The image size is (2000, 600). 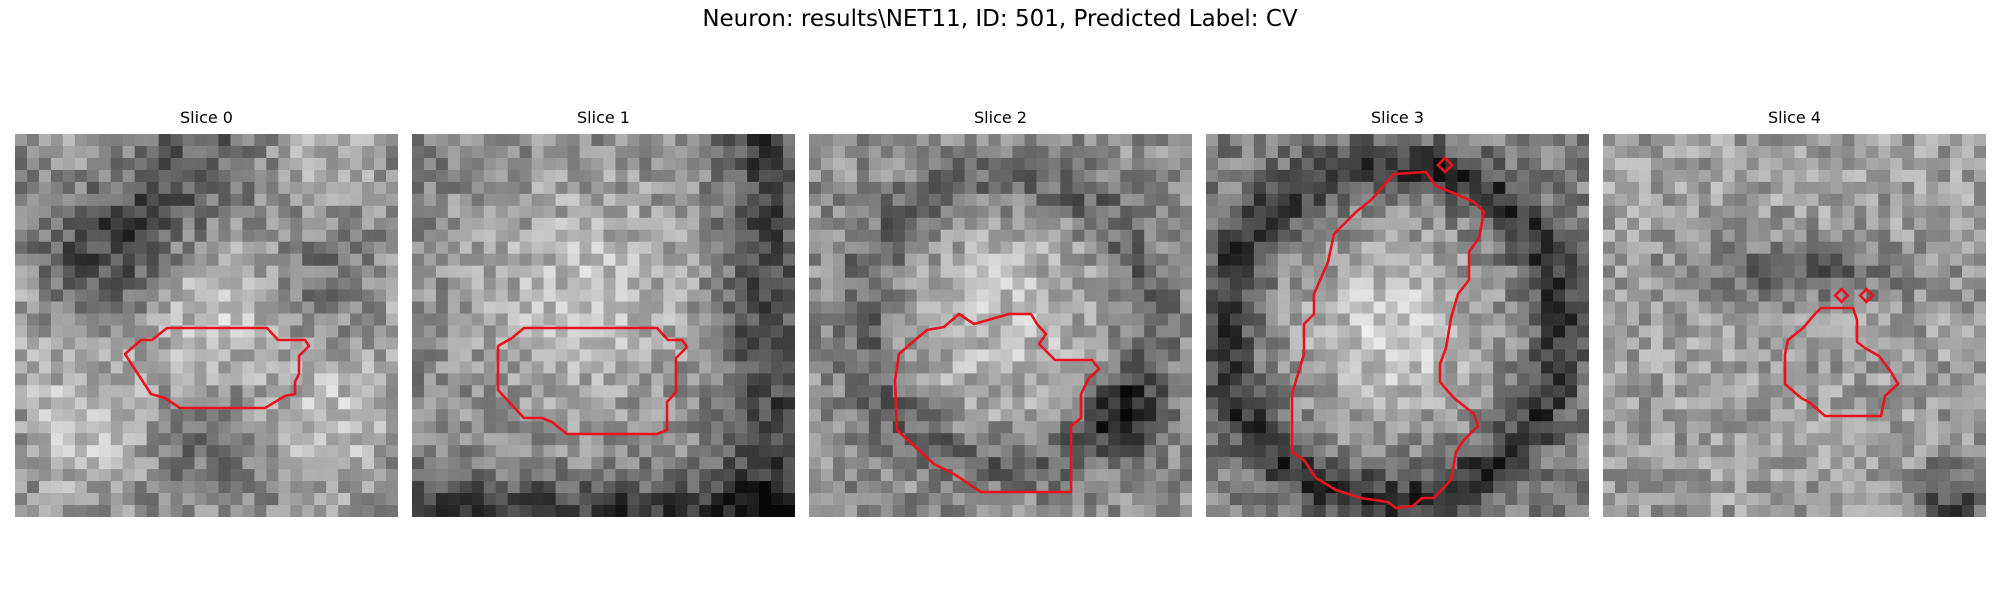 What do you see at coordinates (1445, 165) in the screenshot?
I see `roi-contour-3-fragment` at bounding box center [1445, 165].